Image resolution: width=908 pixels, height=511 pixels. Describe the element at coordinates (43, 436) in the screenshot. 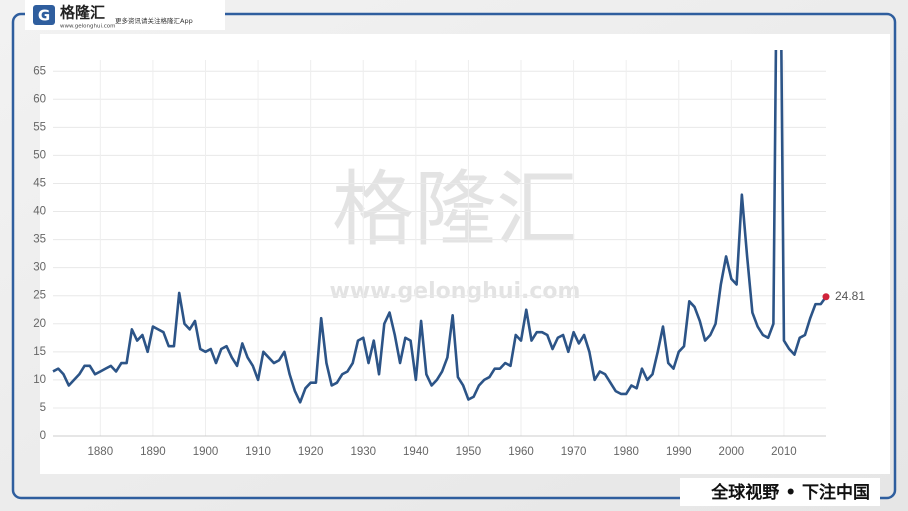

I see `y-tick-label: 0` at that location.